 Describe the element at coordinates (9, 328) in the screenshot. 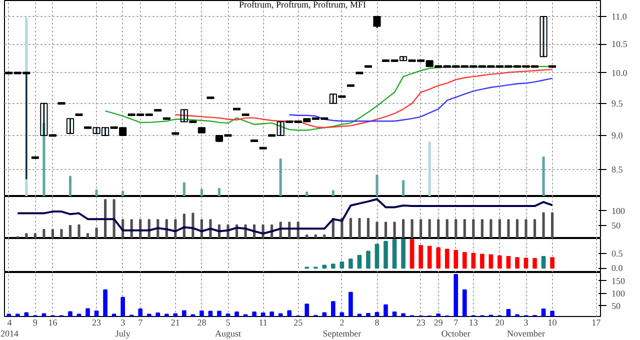

I see `x-tick-label: 4 2014` at that location.